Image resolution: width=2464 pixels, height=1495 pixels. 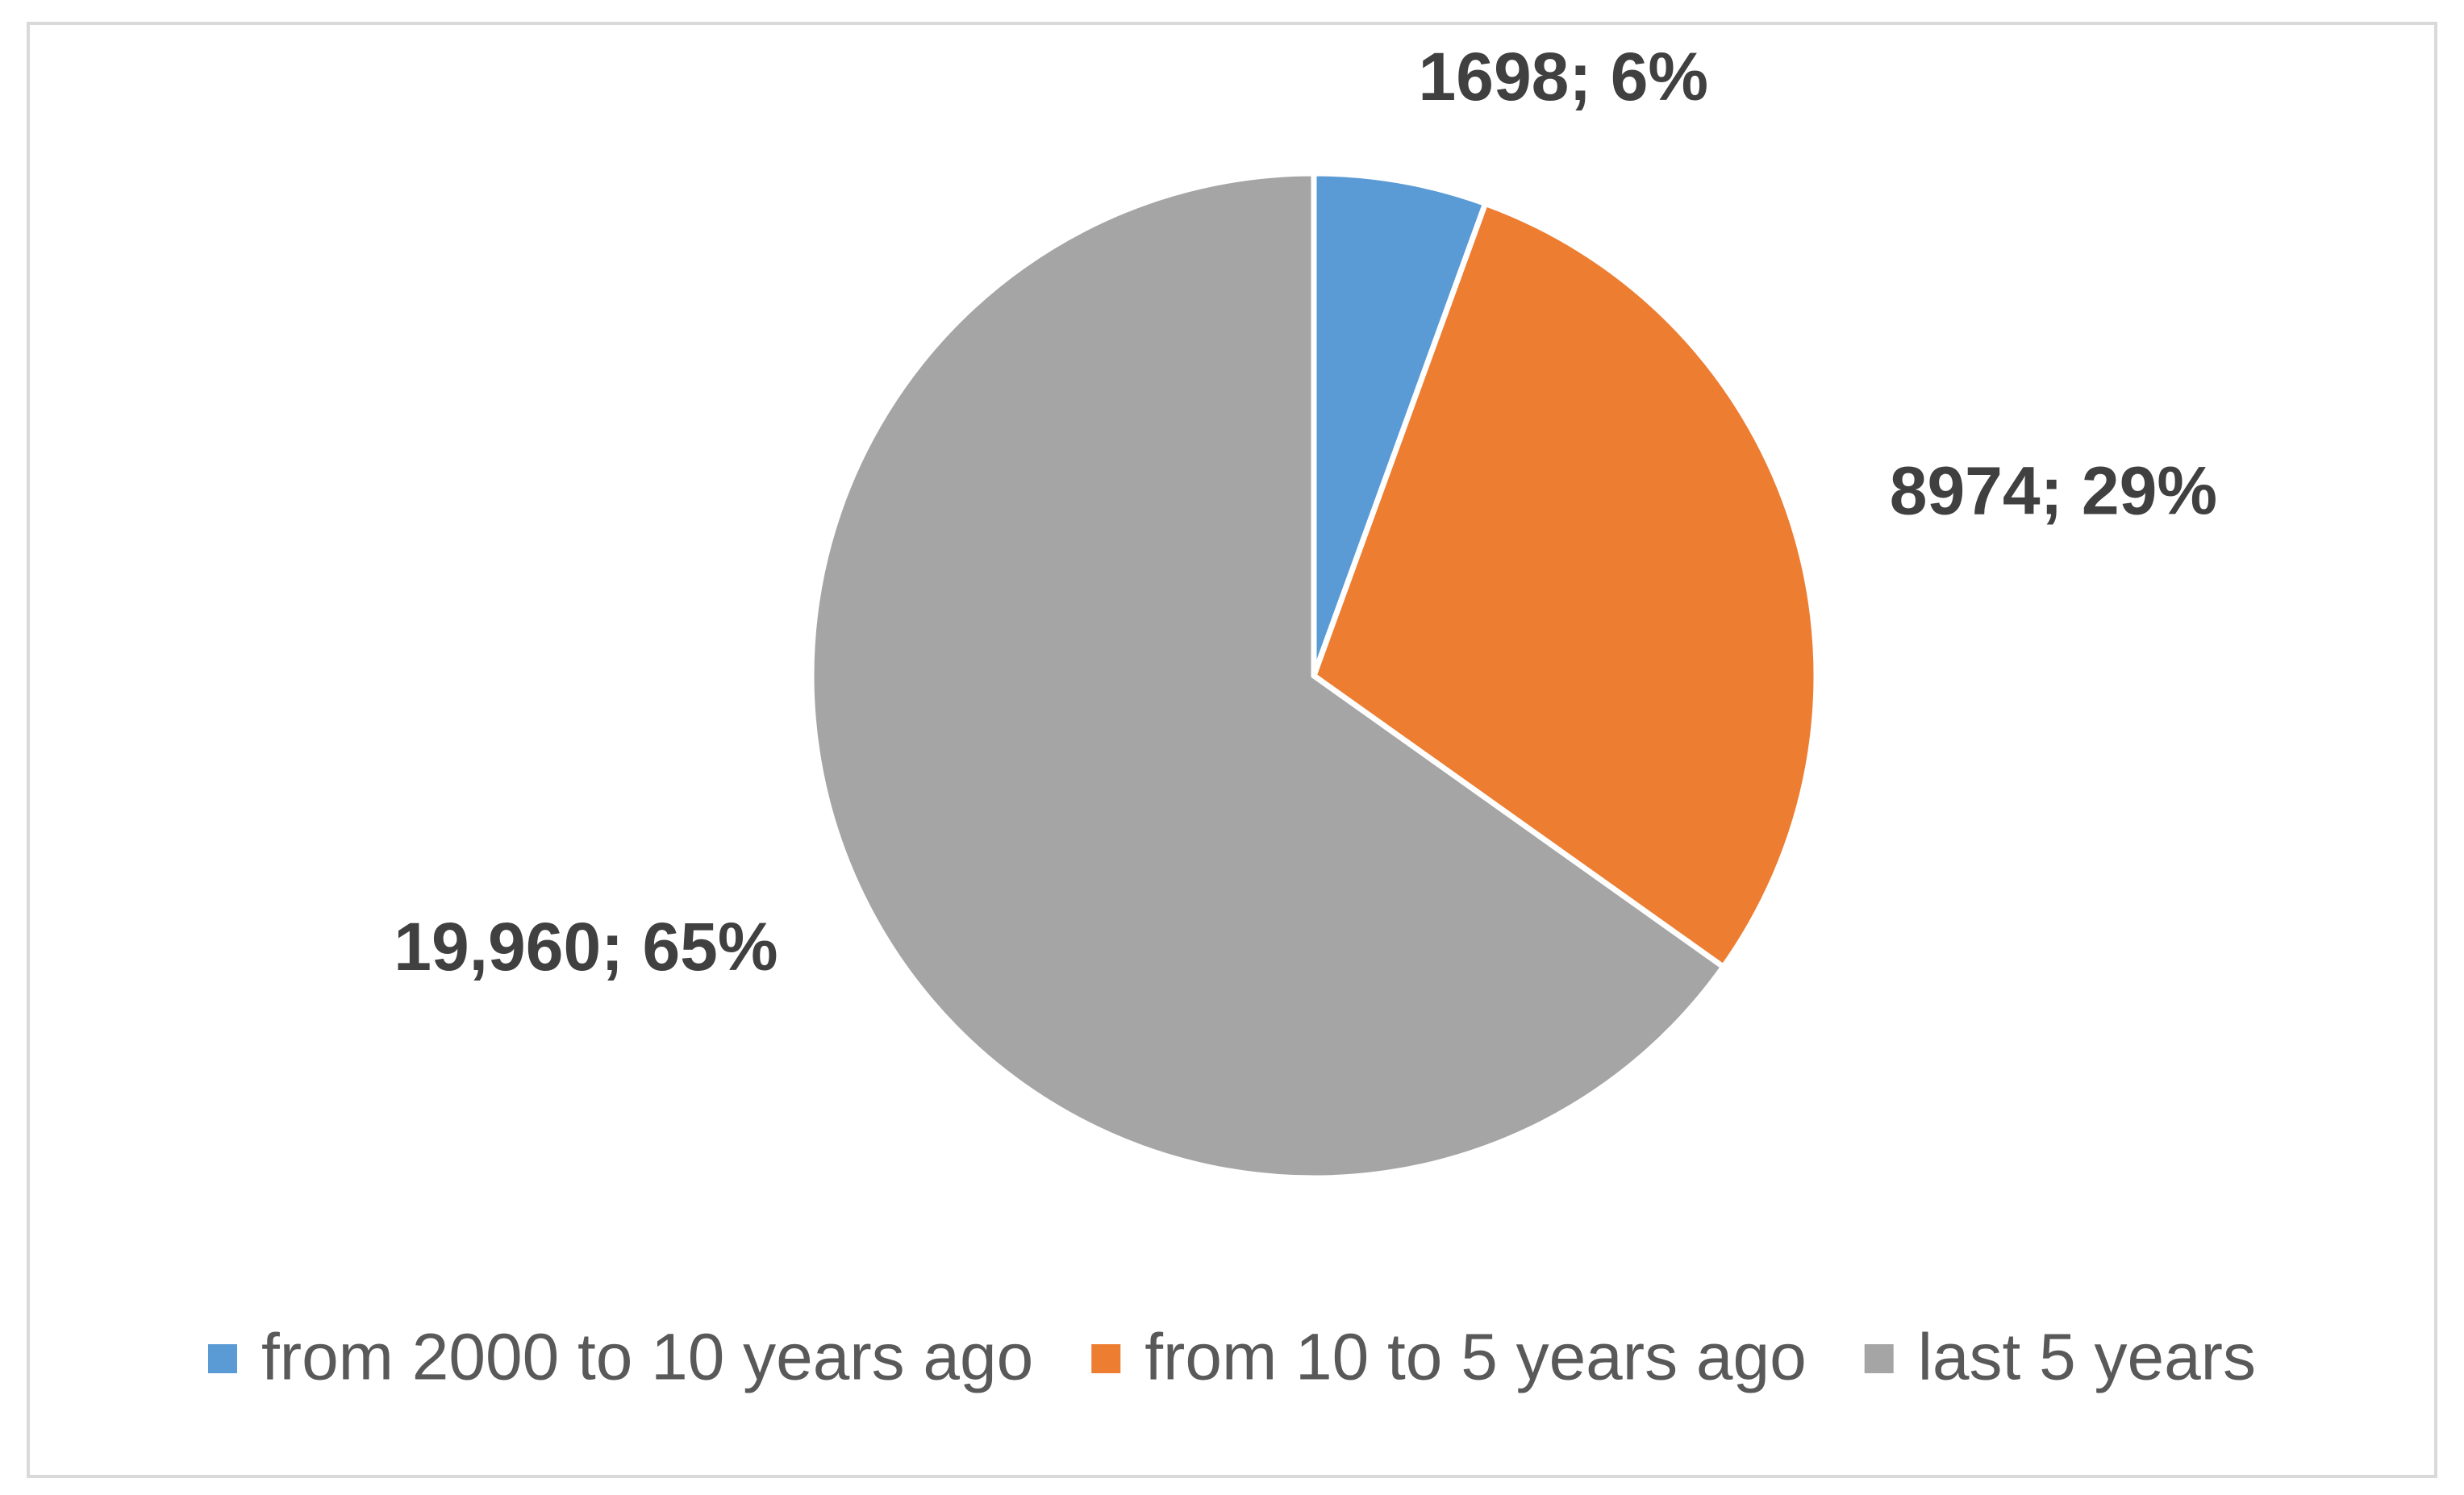 I want to click on legend-label: last 5 years, so click(x=2087, y=1357).